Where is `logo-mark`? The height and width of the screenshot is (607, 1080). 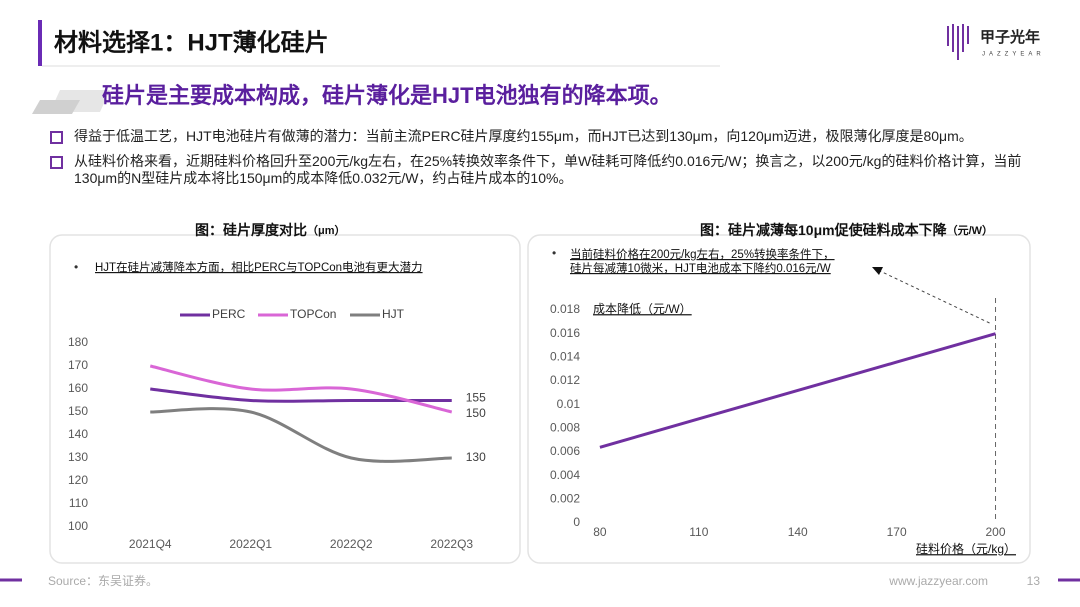 logo-mark is located at coordinates (958, 42).